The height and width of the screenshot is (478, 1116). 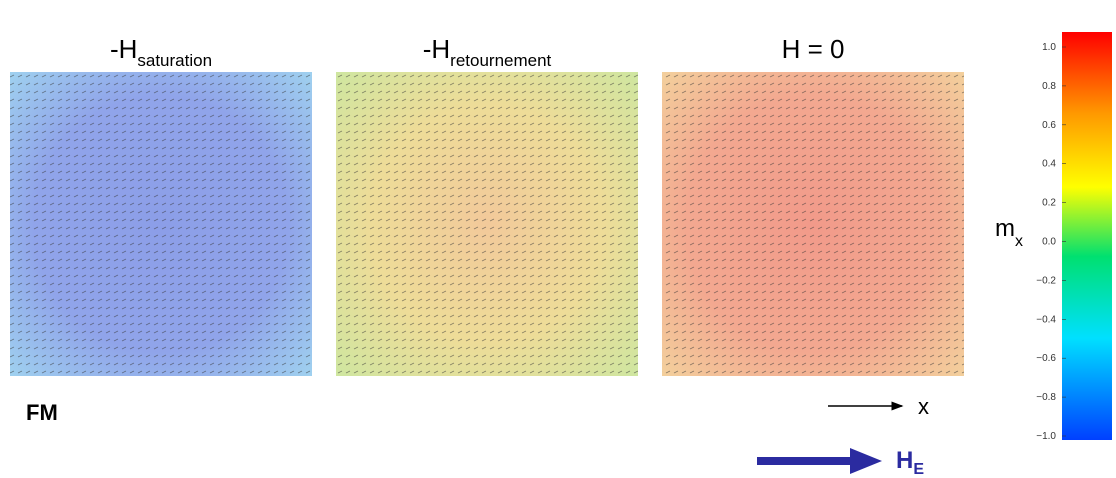 I want to click on axis-label: x, so click(x=923, y=406).